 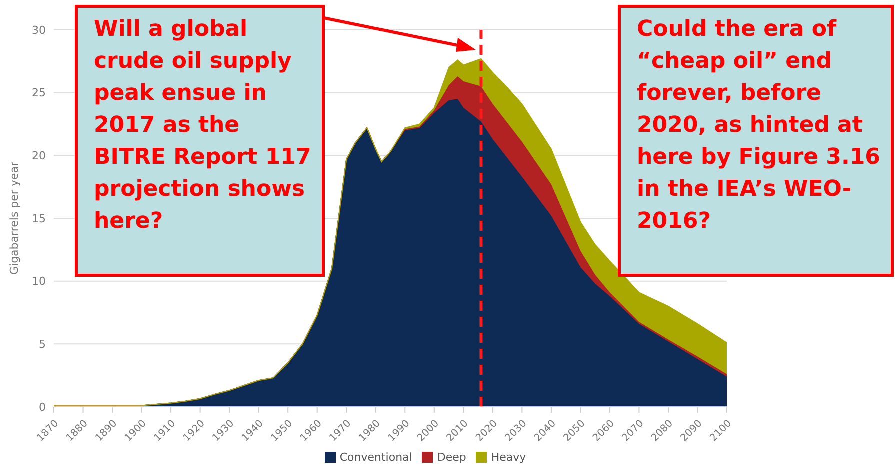 I want to click on legend-label: Deep, so click(x=451, y=457).